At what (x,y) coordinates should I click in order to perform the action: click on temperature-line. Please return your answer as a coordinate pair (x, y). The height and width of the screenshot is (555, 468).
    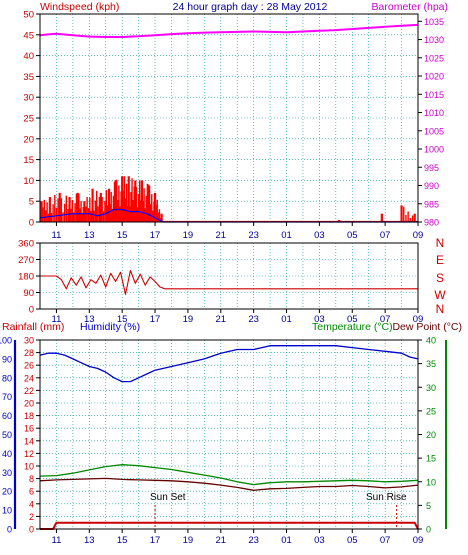
    Looking at the image, I should click on (229, 475).